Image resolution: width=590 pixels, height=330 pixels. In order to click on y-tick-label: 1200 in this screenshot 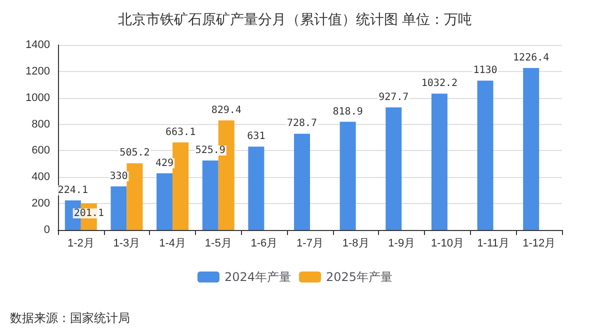, I will do `click(38, 71)`.